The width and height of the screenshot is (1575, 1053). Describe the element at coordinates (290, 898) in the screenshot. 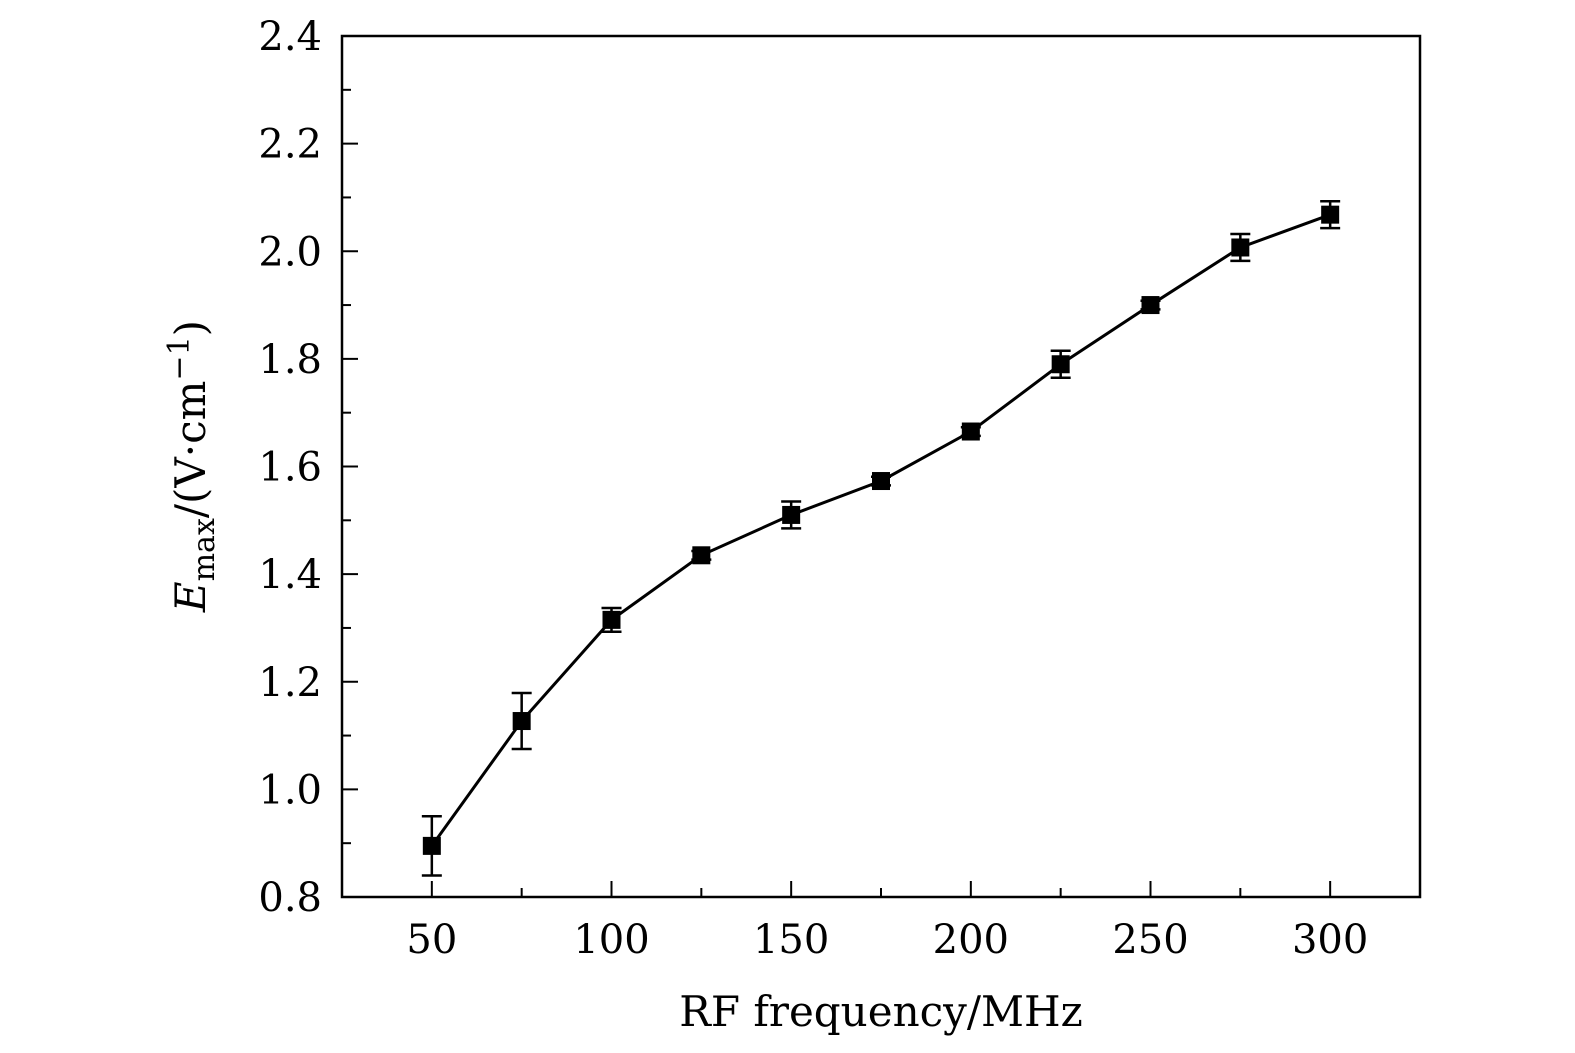

I see `y-tick-label: 0.8` at that location.